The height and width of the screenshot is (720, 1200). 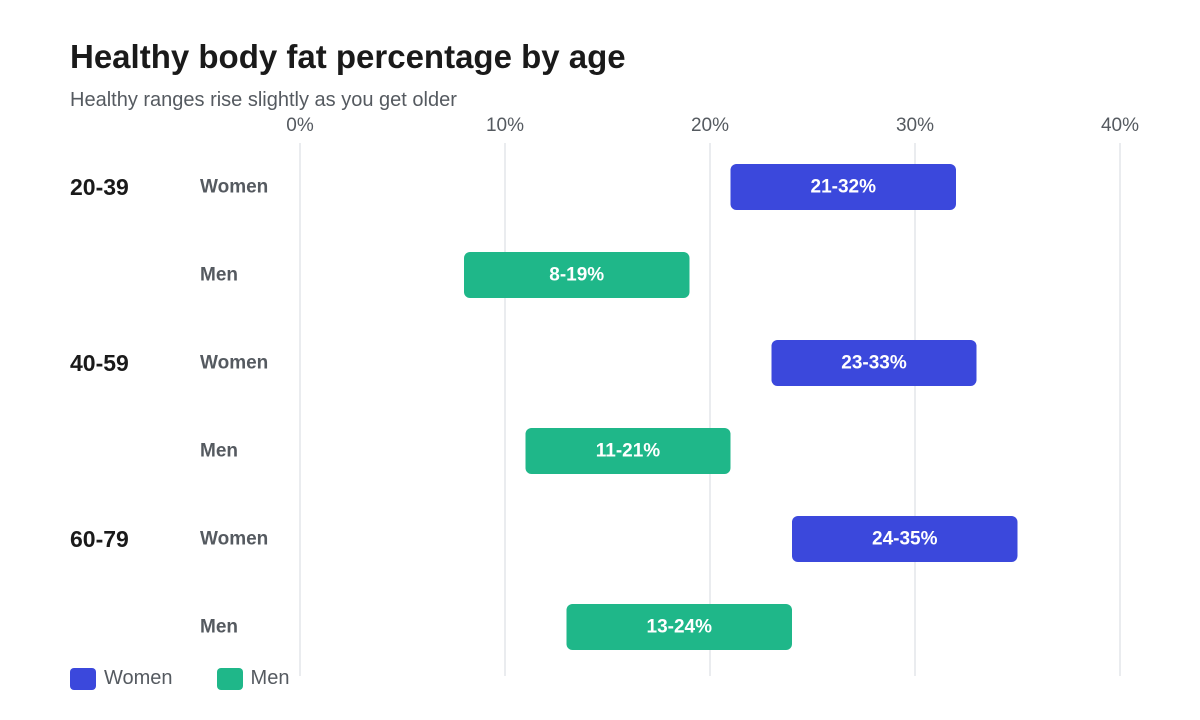 I want to click on legend-item-women: Women, so click(x=121, y=678).